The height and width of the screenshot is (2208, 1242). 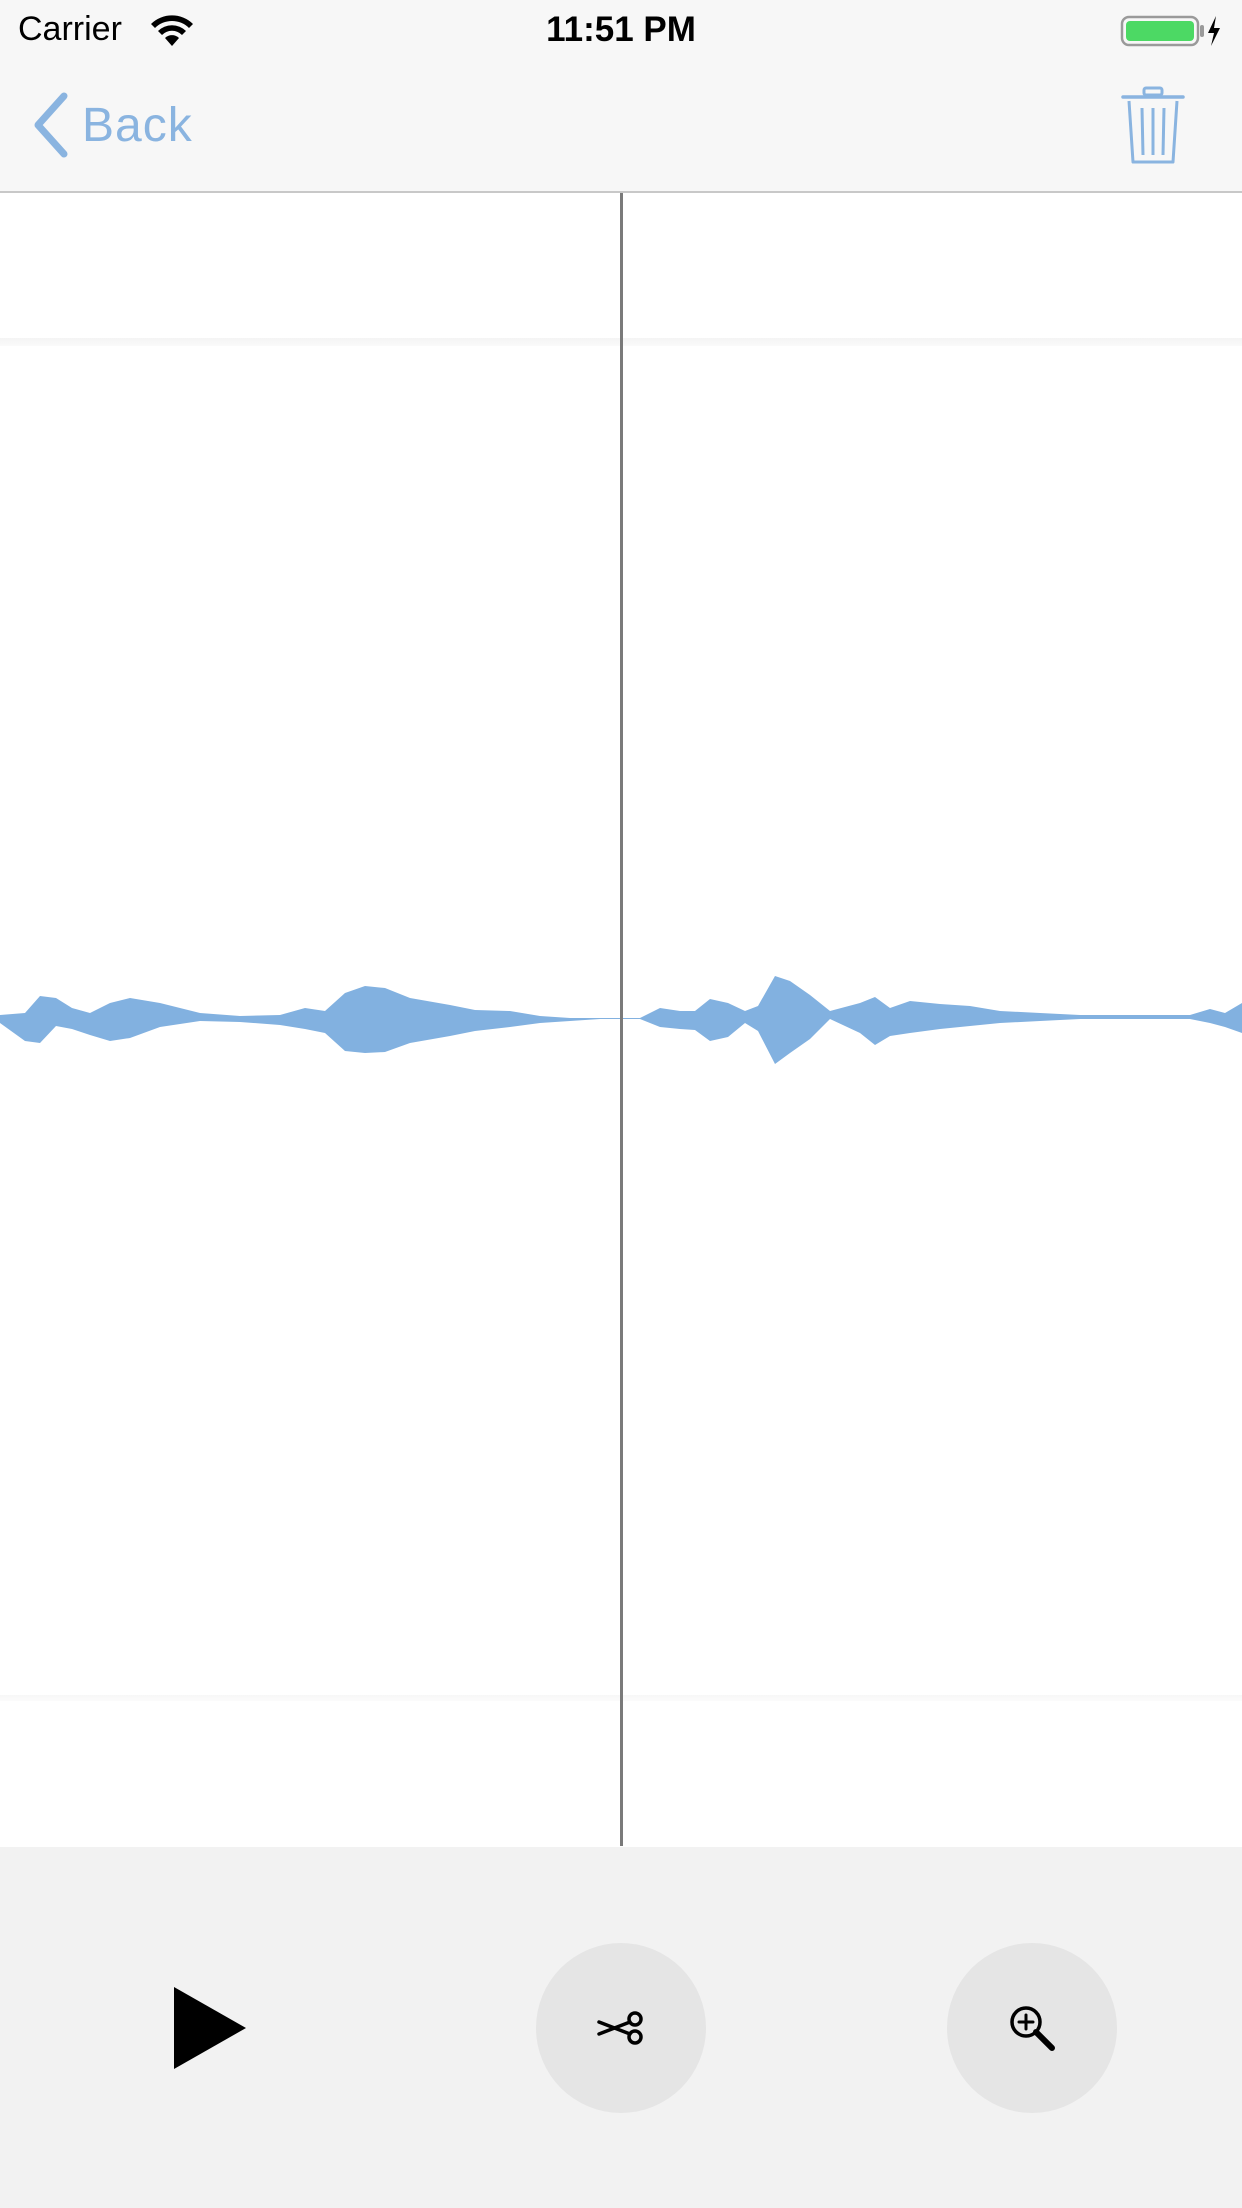 I want to click on status-time: 11:51 PM, so click(x=621, y=29).